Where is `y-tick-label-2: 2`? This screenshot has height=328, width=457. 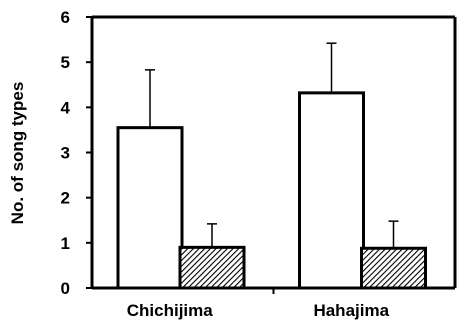 y-tick-label-2: 2 is located at coordinates (65, 198).